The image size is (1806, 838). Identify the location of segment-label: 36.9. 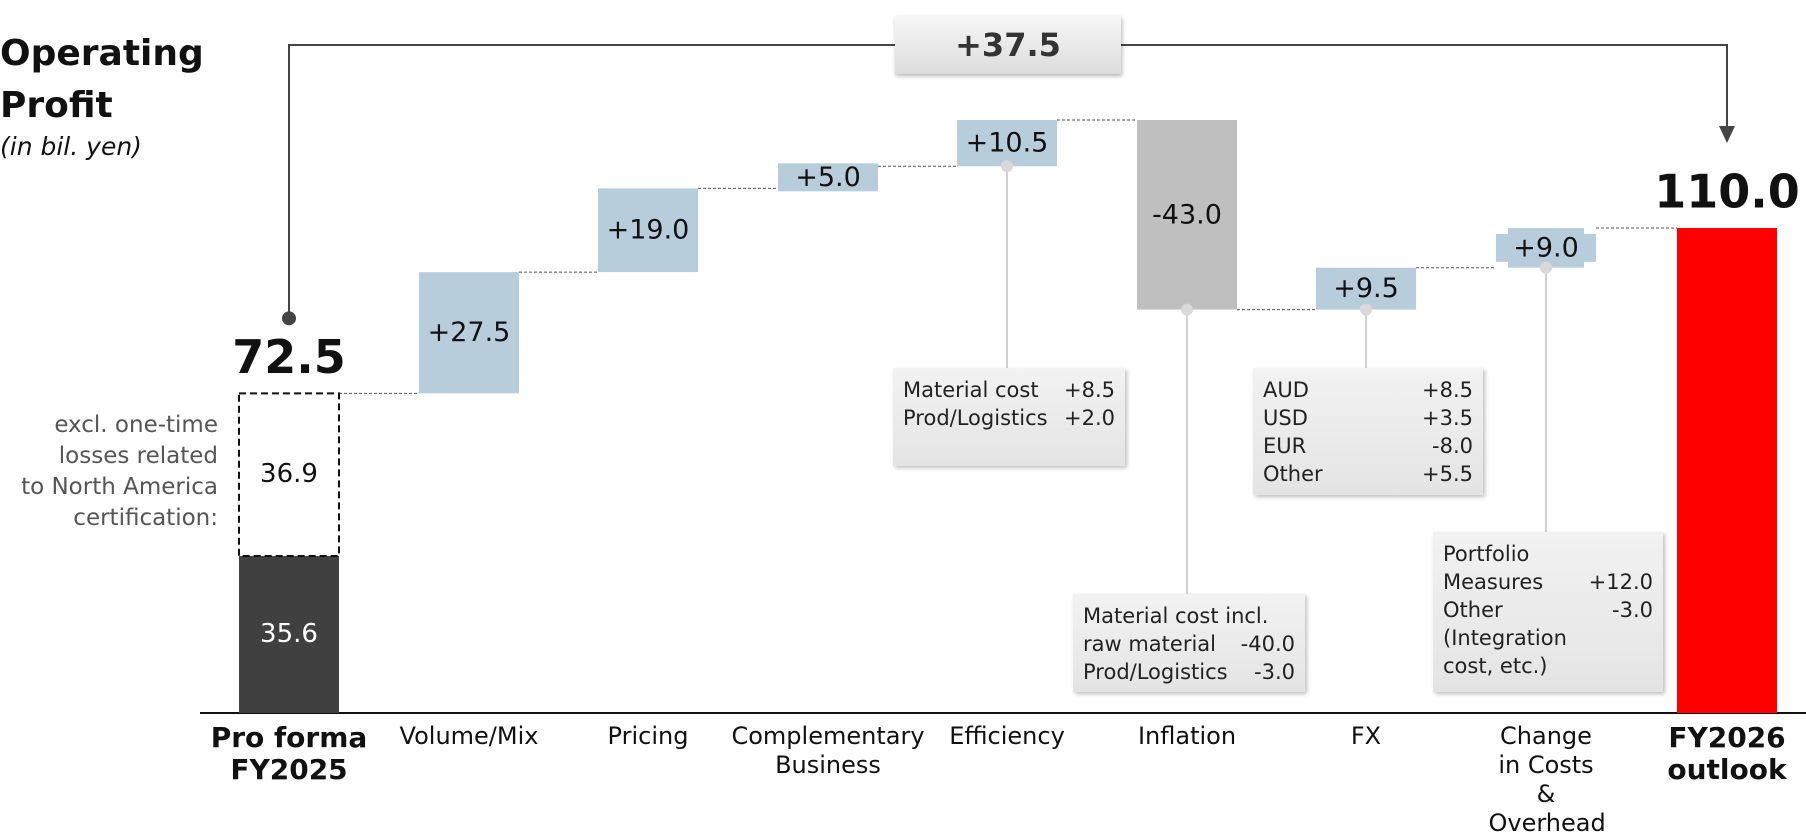
(289, 474).